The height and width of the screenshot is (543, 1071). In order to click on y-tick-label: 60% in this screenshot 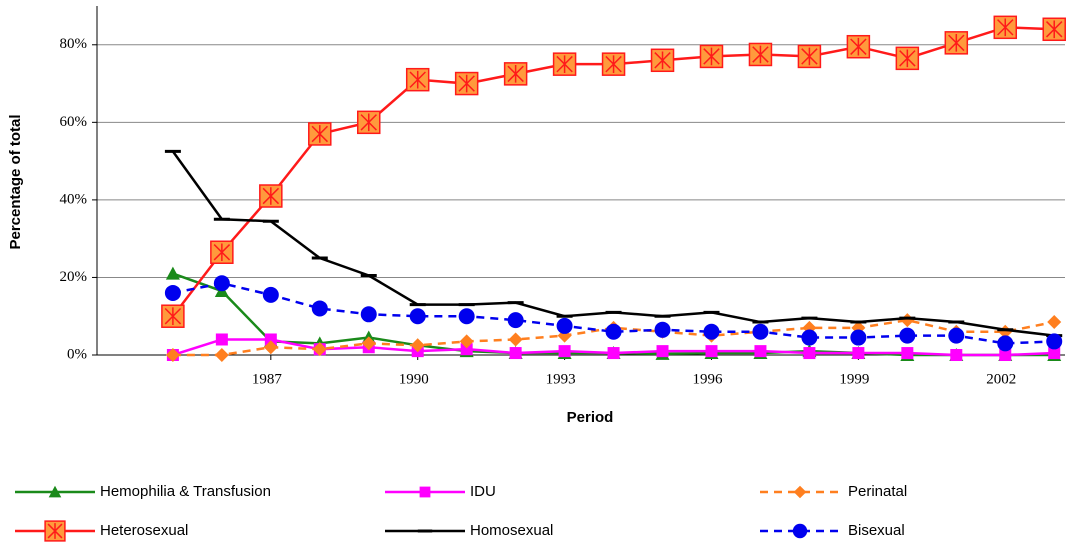, I will do `click(74, 122)`.